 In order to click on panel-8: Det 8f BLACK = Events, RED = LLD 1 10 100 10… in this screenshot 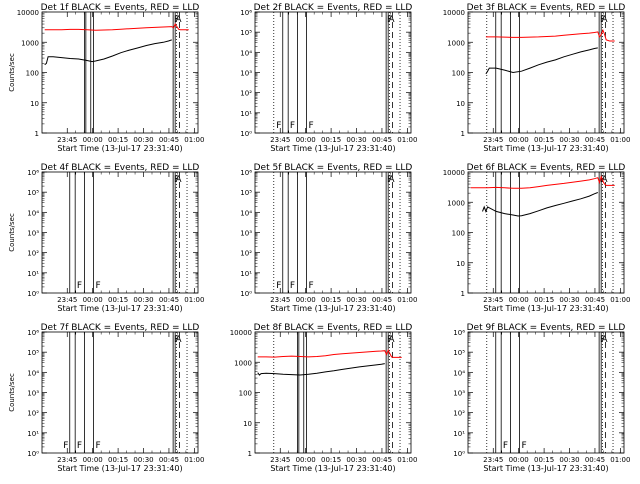, I will do `click(324, 398)`.